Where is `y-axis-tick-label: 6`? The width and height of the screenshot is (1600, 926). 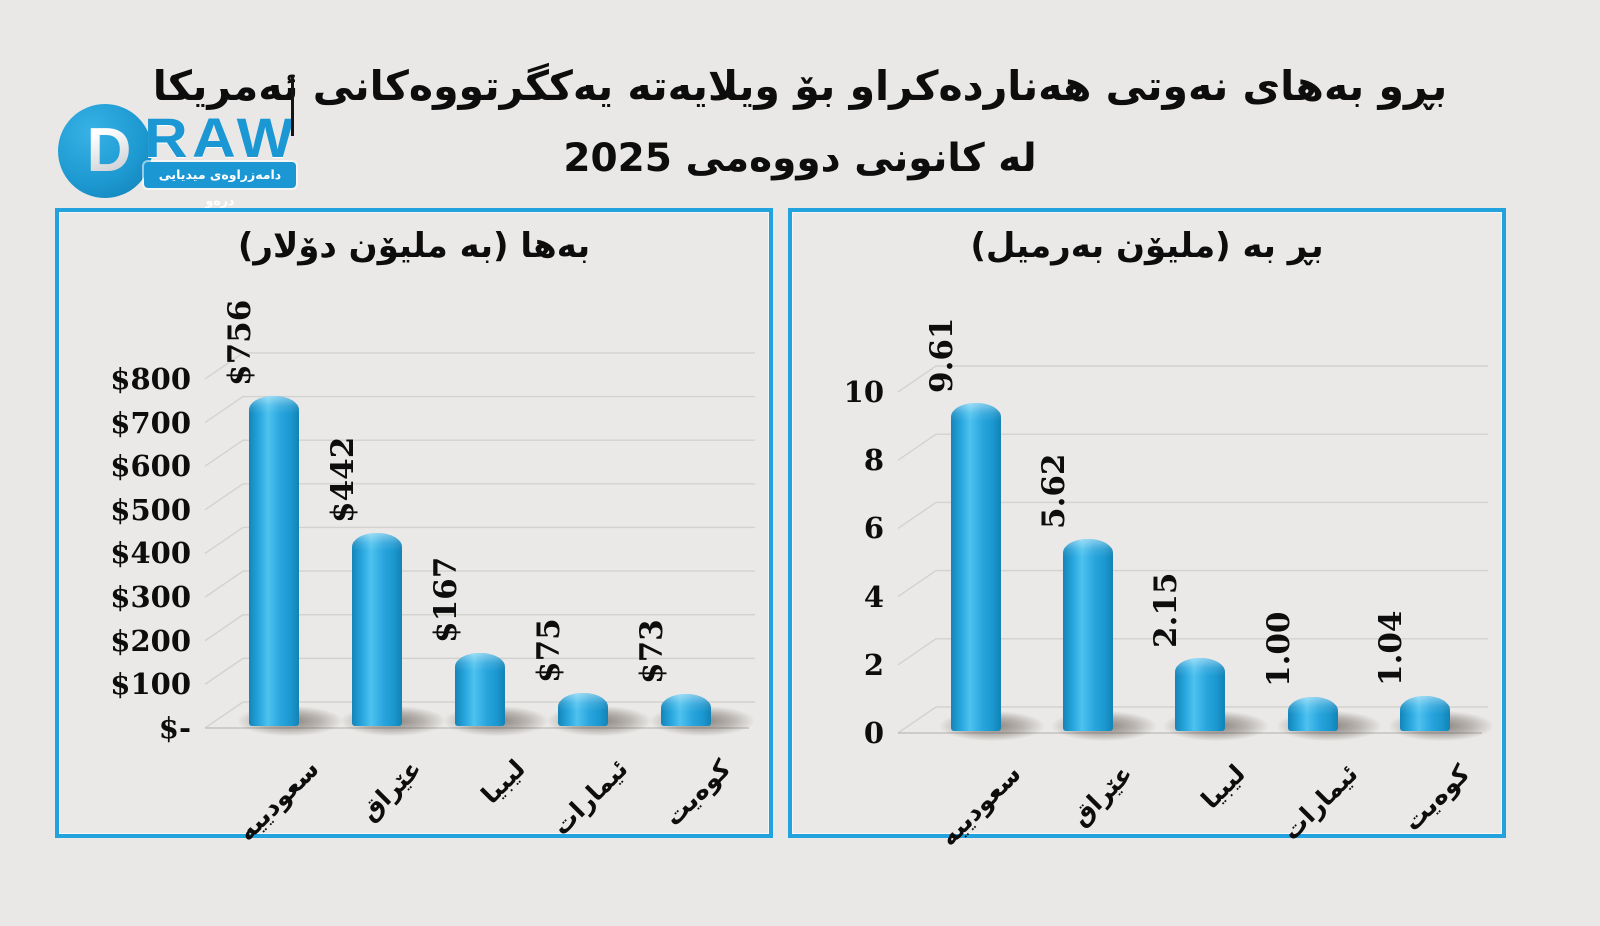 y-axis-tick-label: 6 is located at coordinates (873, 528).